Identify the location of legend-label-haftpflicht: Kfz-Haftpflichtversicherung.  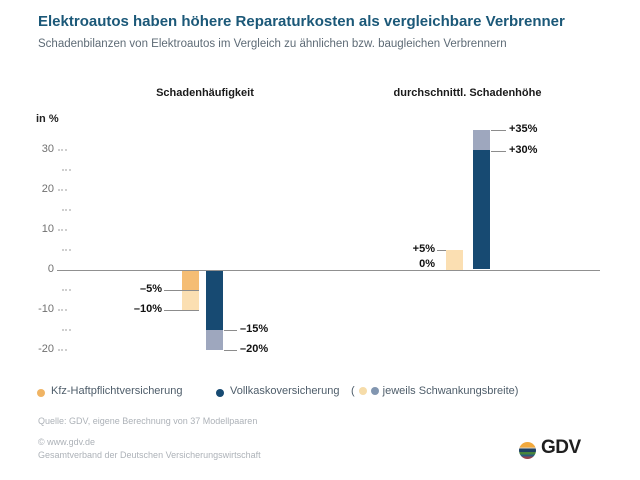
(117, 391).